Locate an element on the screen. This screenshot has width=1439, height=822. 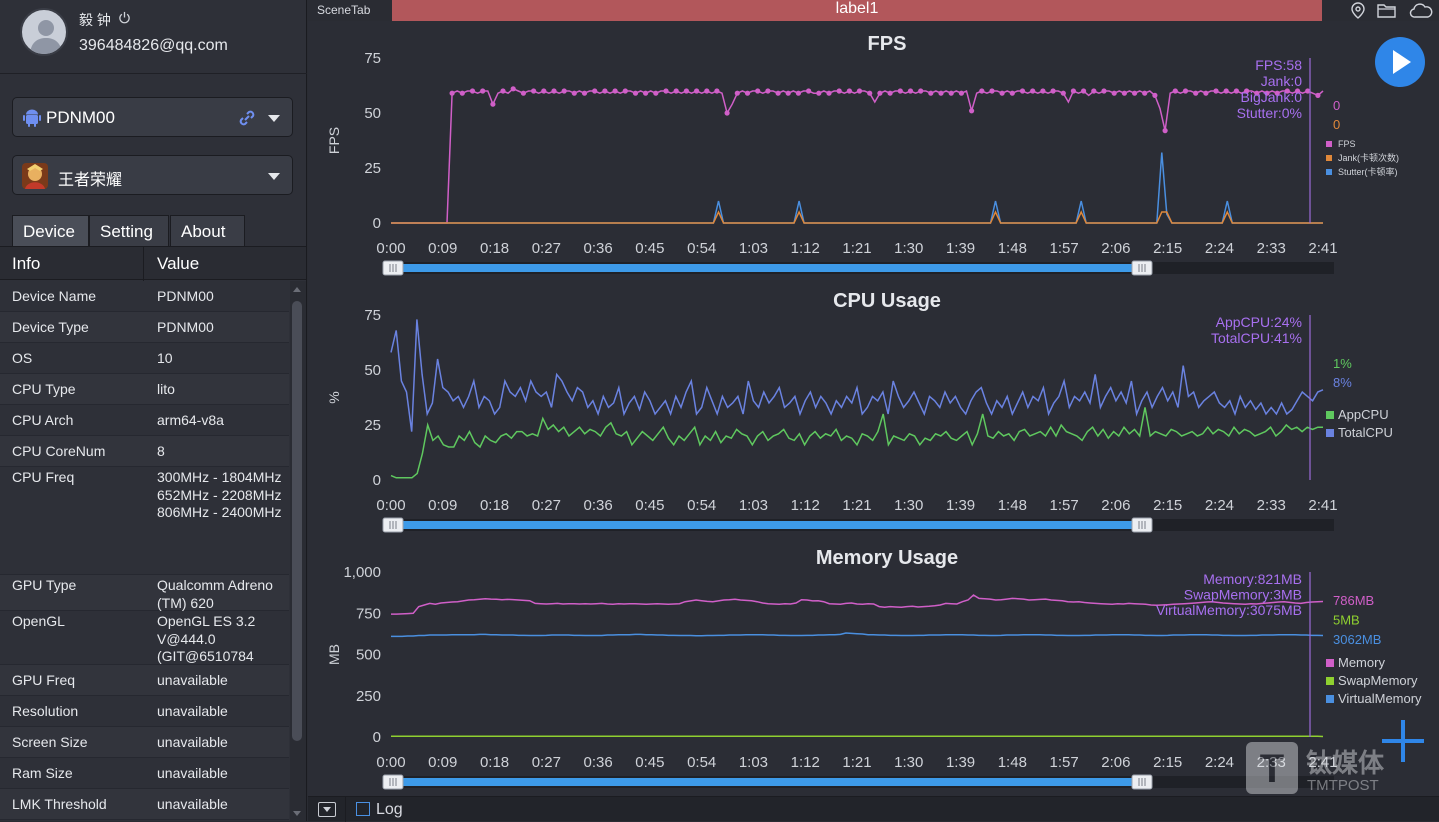
tab-setting: Setting is located at coordinates (129, 230).